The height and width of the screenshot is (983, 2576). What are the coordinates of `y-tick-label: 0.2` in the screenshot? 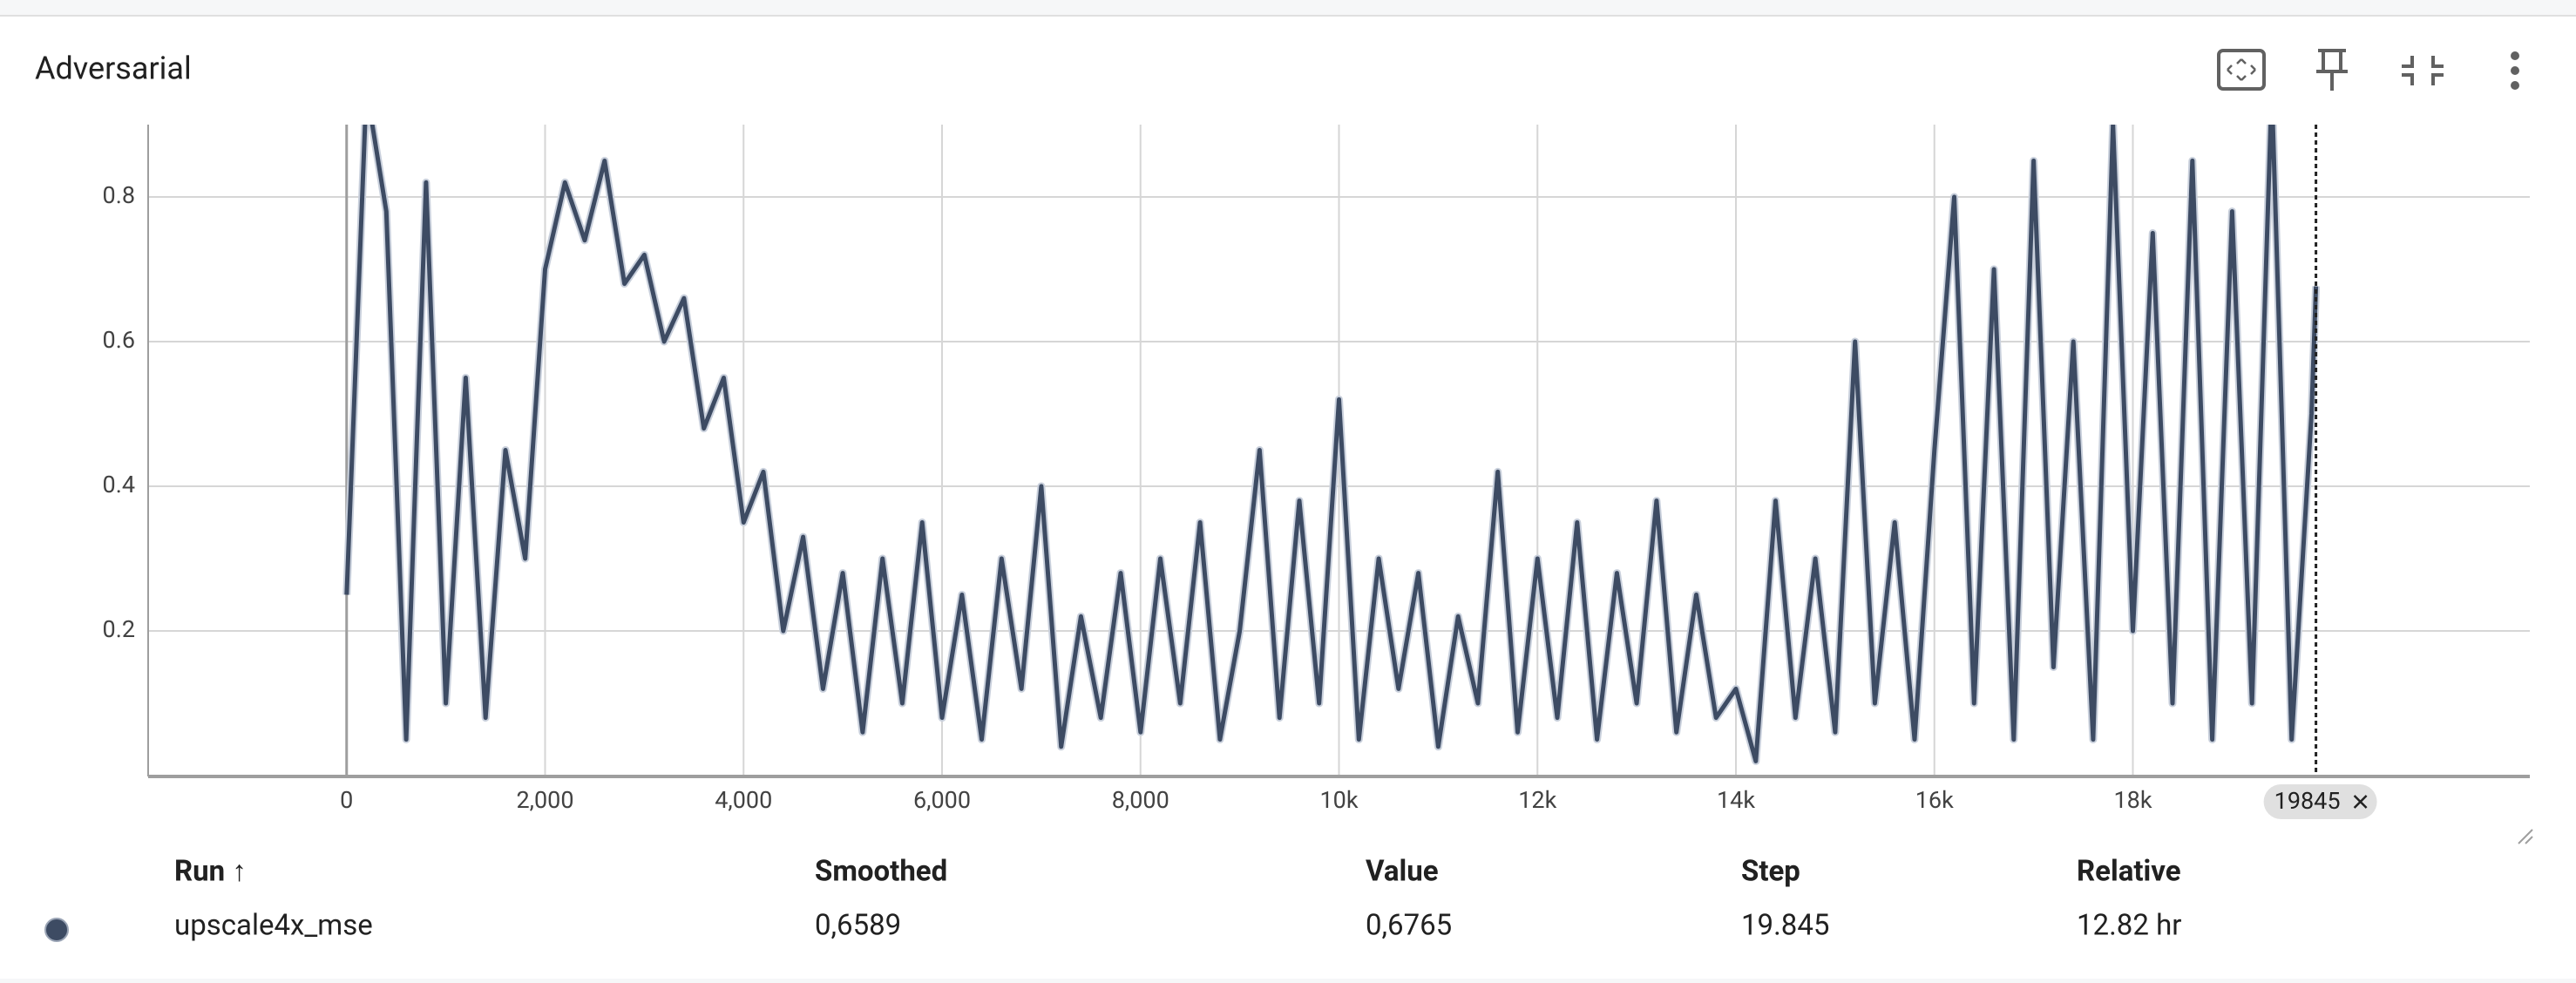 It's located at (119, 629).